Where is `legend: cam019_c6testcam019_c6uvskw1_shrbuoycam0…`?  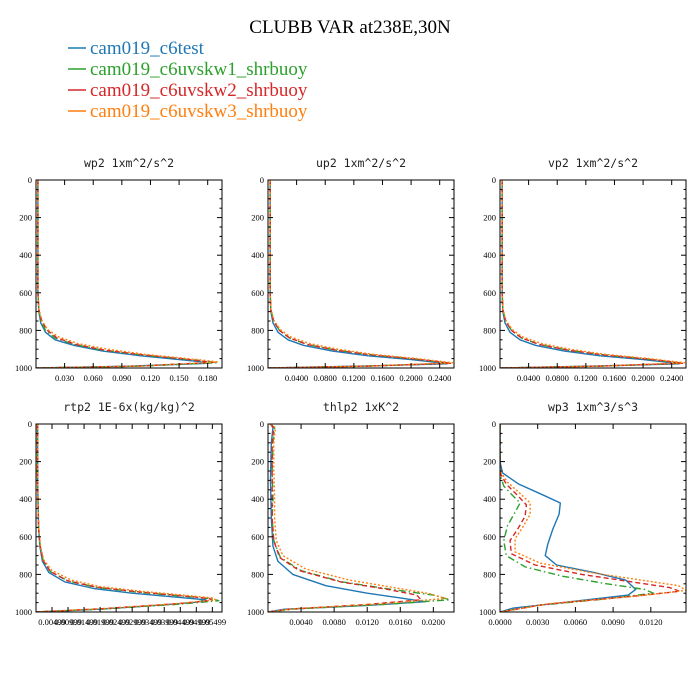
legend: cam019_c6testcam019_c6uvskw1_shrbuoycam0… is located at coordinates (188, 80).